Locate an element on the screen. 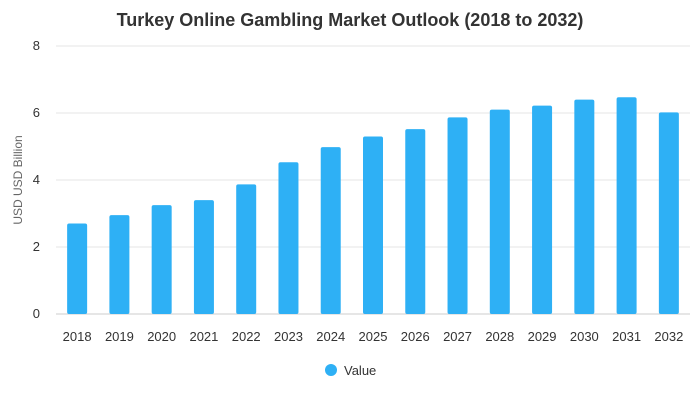 This screenshot has width=700, height=400. legend: Value is located at coordinates (350, 370).